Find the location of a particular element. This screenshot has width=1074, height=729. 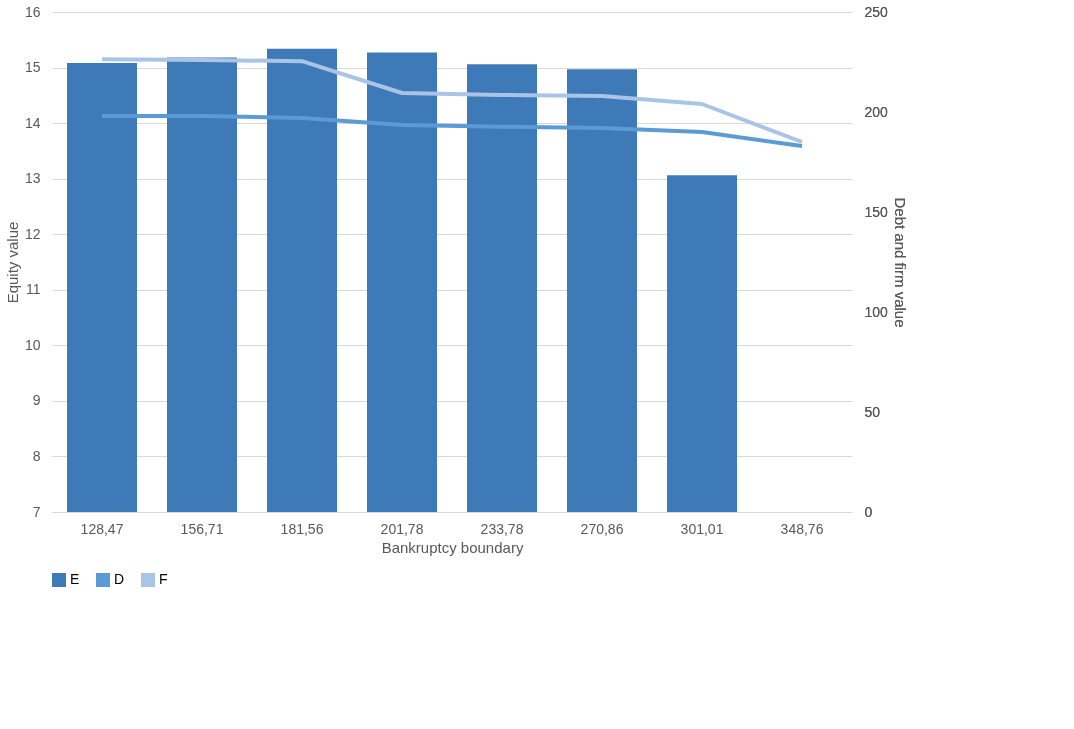

y2-tick-label: 100 is located at coordinates (876, 311).